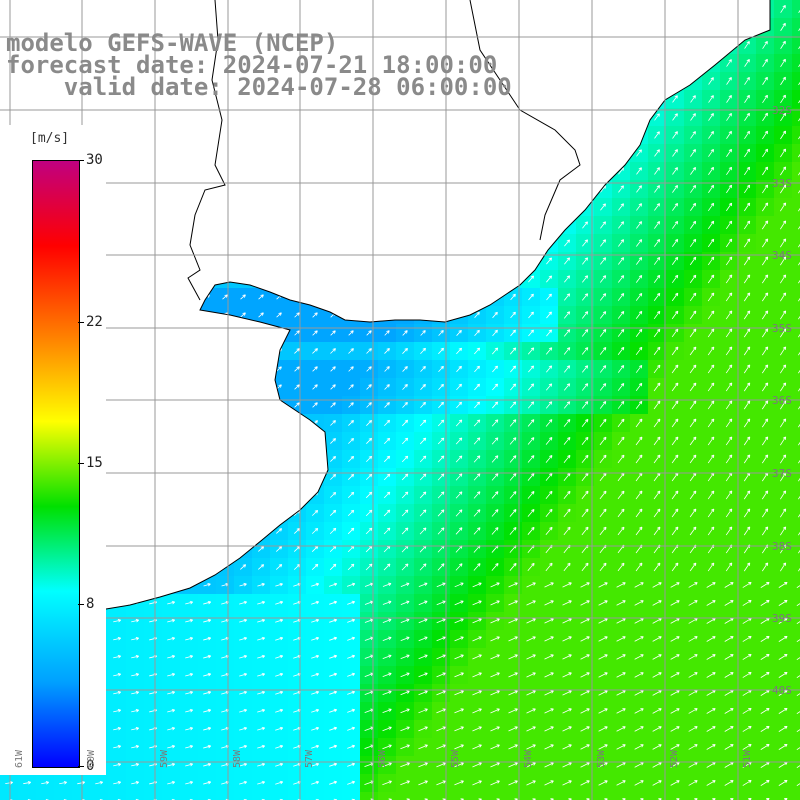 This screenshot has width=800, height=800. Describe the element at coordinates (81, 605) in the screenshot. I see `colorbar-tick-mark` at that location.